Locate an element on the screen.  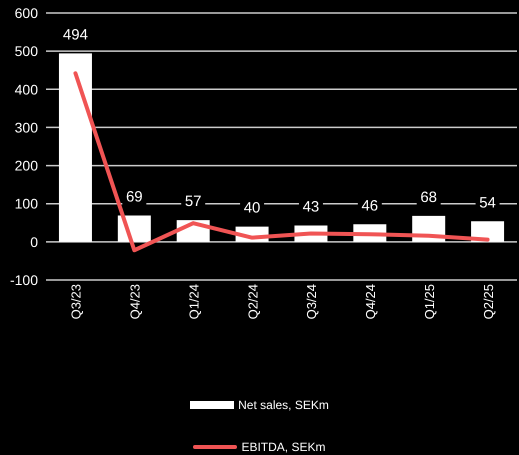
legend-label: Net sales, SEKm is located at coordinates (283, 405).